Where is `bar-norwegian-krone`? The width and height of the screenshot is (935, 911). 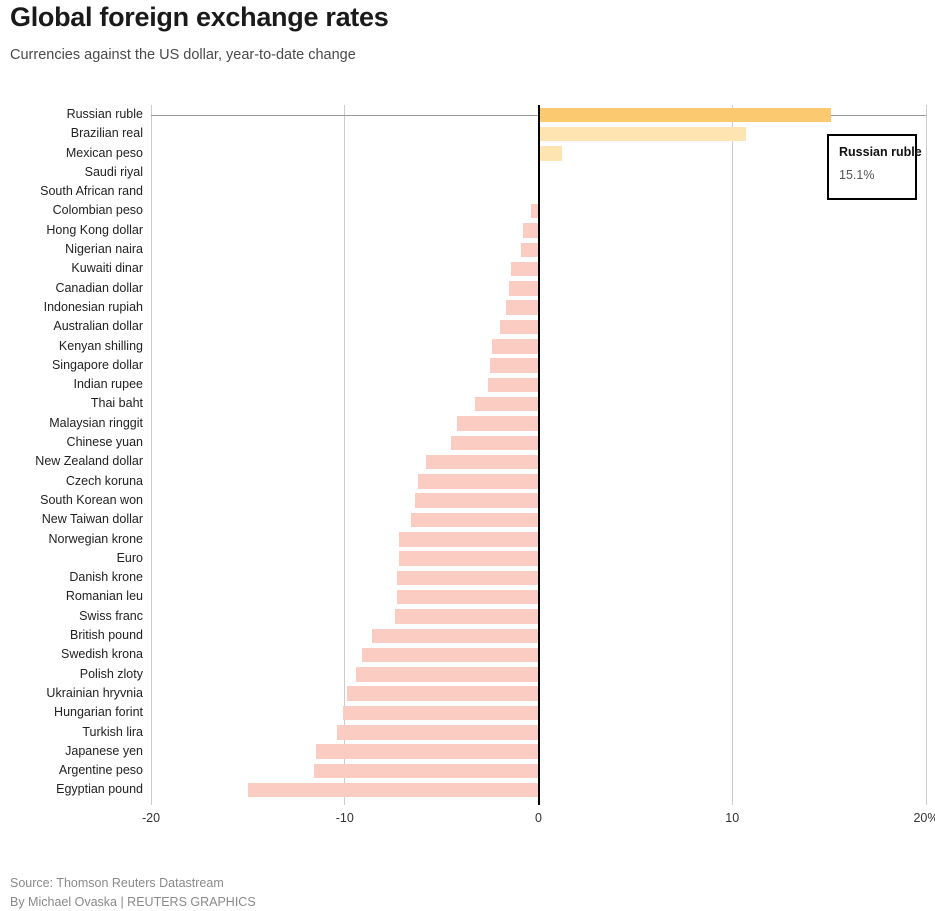 bar-norwegian-krone is located at coordinates (469, 539).